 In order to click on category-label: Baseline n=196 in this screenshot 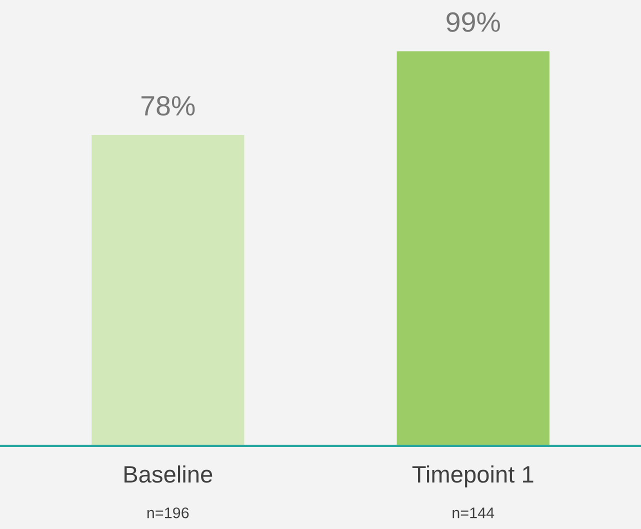, I will do `click(168, 491)`.